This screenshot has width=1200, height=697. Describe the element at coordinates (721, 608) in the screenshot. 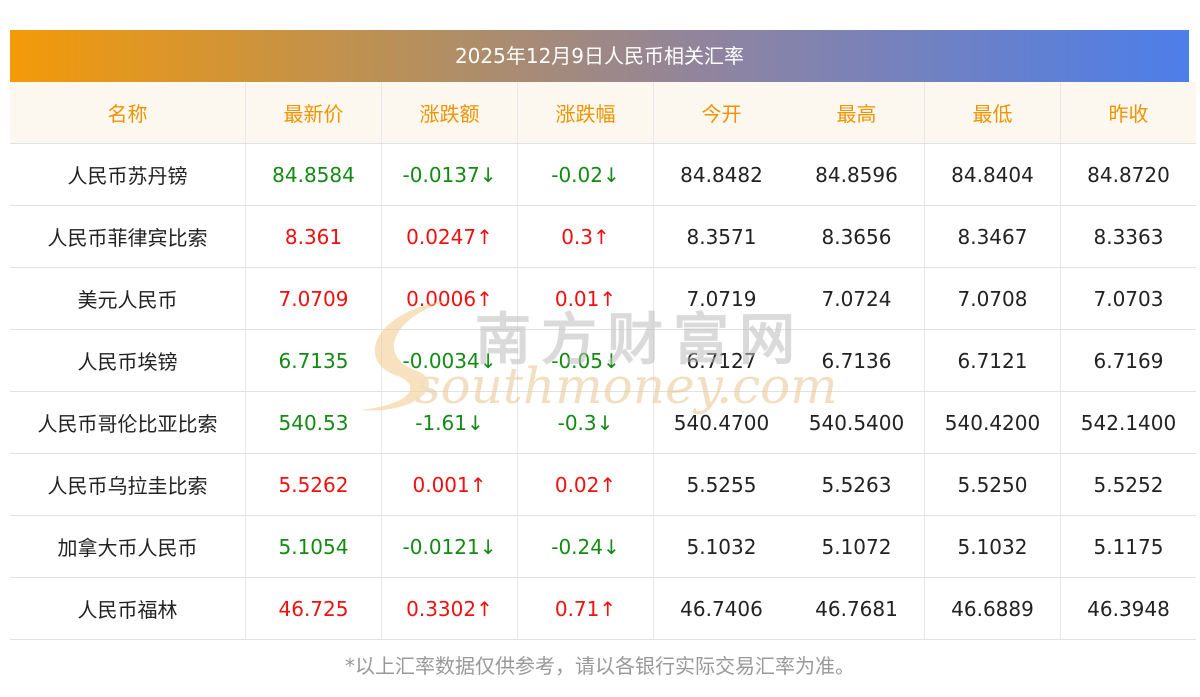

I see `cell-open: 46.7406` at that location.